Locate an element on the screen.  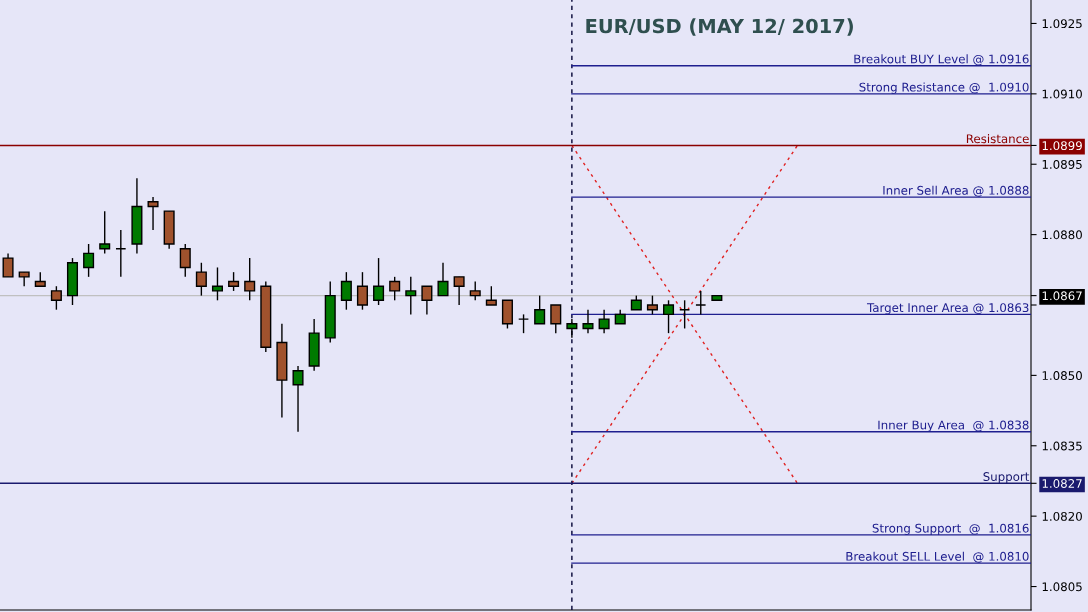
text: EUR/USD (MAY 12/ 2017) is located at coordinates (719, 27).